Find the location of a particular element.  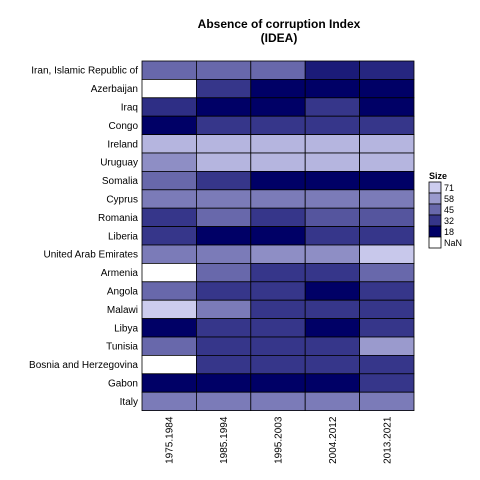

row-label: Somalia is located at coordinates (120, 181).